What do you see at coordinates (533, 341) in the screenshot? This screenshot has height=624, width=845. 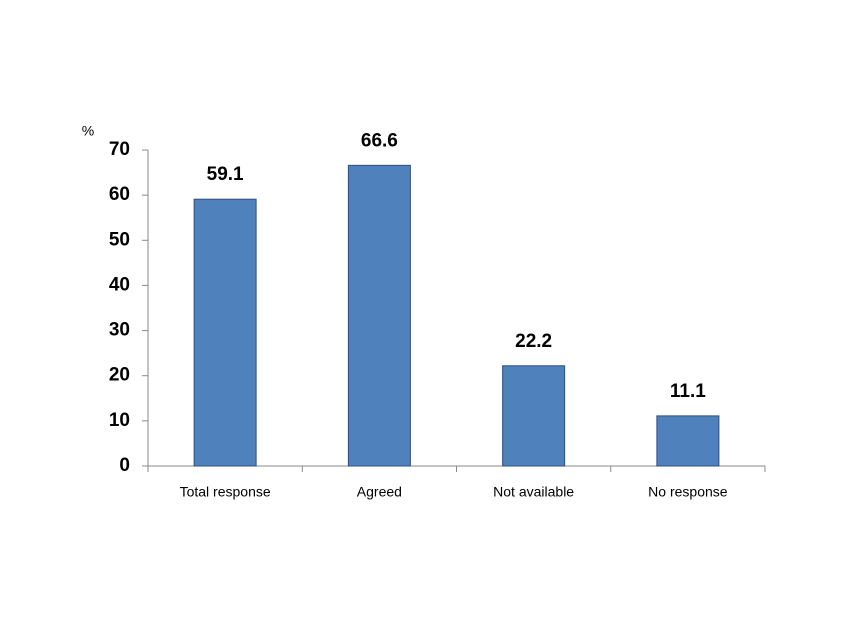 I see `value-label: 22.2` at bounding box center [533, 341].